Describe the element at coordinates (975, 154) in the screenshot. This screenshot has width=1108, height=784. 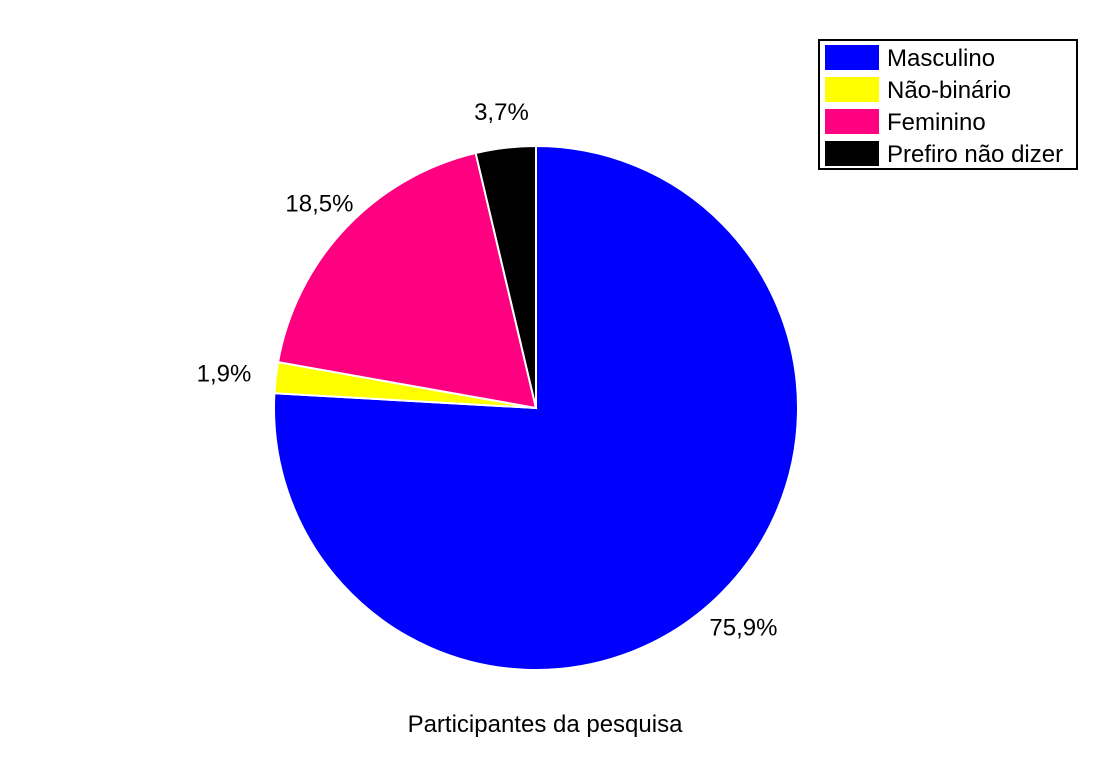
I see `legend-label-prefiro-nao-dizer: Prefiro não dizer` at that location.